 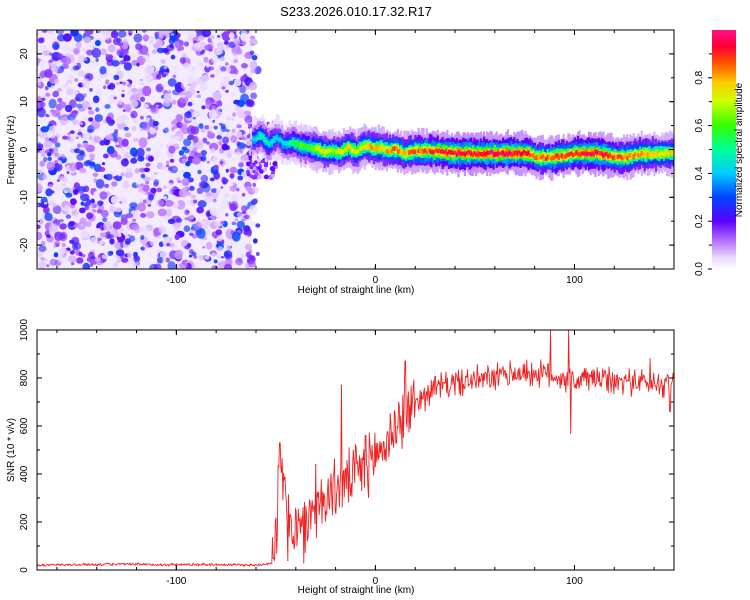 What do you see at coordinates (365, 436) in the screenshot?
I see `snr-spike-point` at bounding box center [365, 436].